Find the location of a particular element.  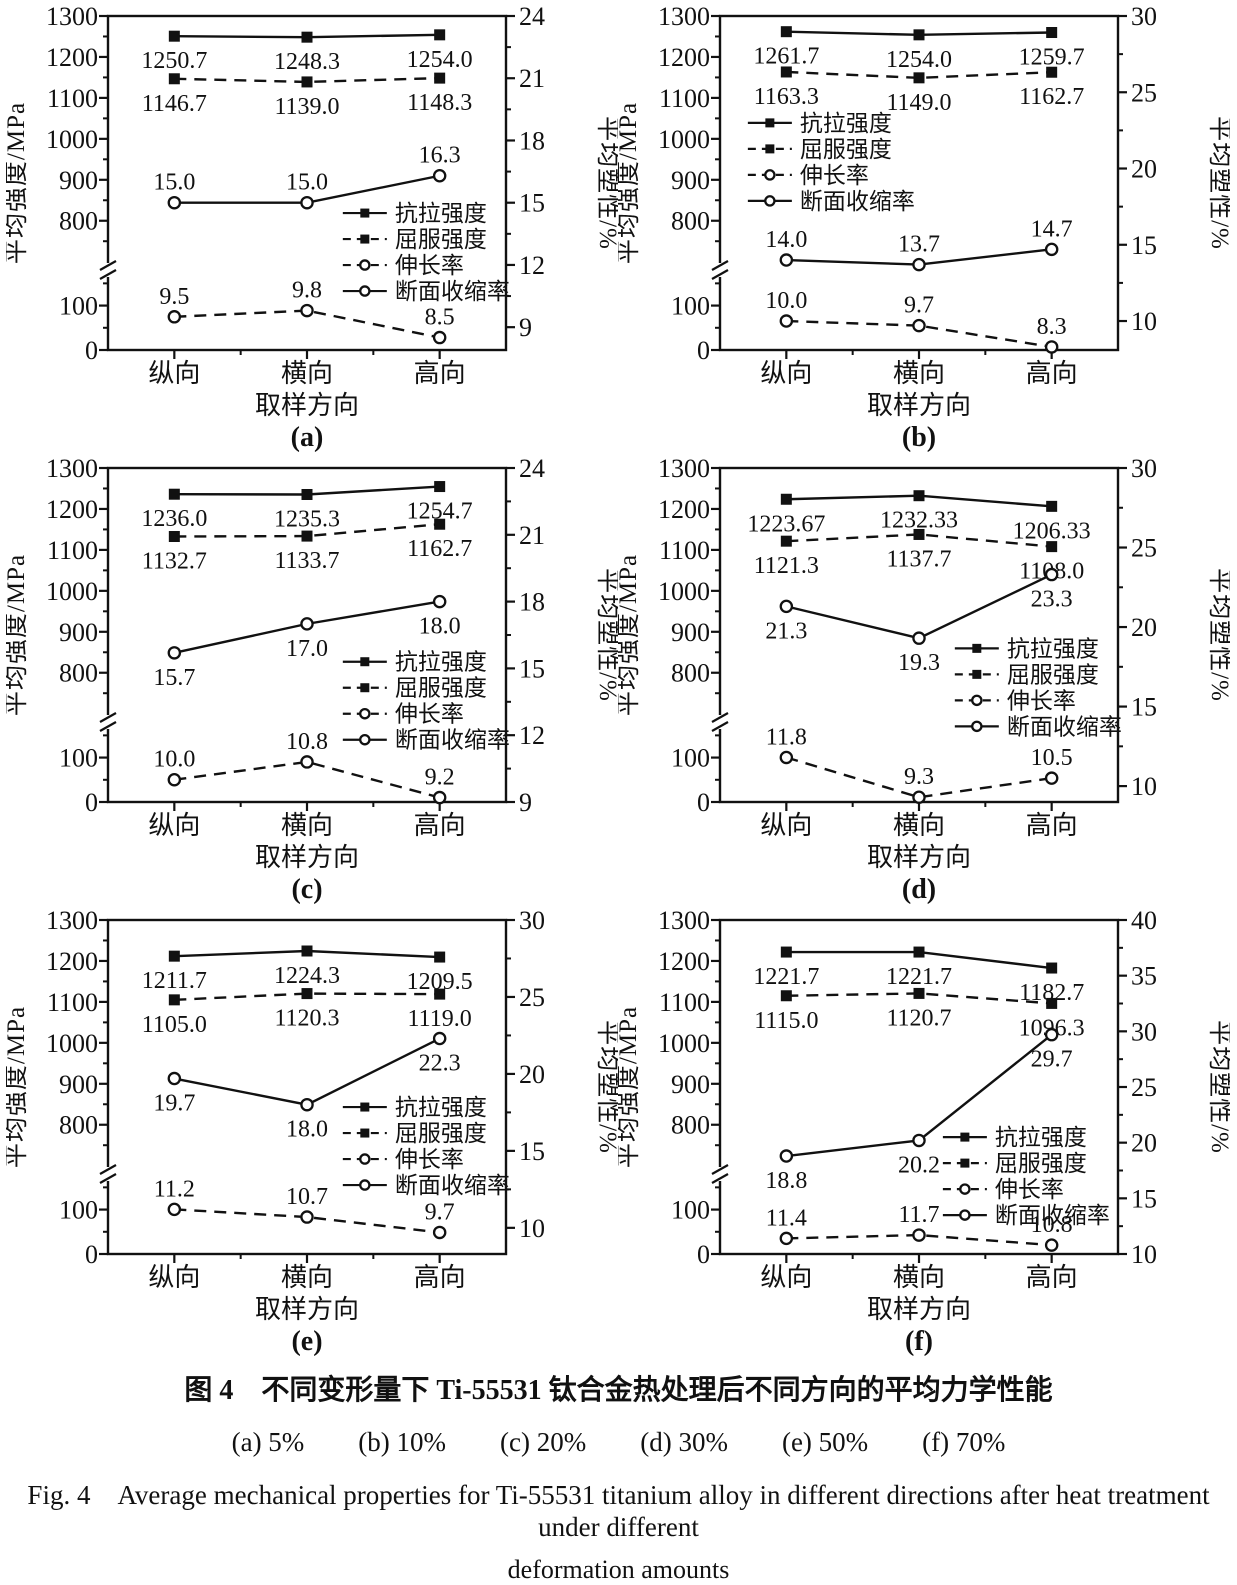

right-axis-tick-label: 15 is located at coordinates (532, 1151).